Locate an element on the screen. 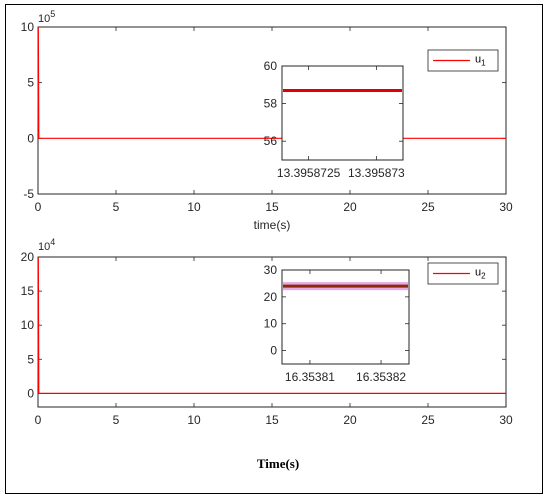  legend-label-u1: u1 is located at coordinates (480, 61).